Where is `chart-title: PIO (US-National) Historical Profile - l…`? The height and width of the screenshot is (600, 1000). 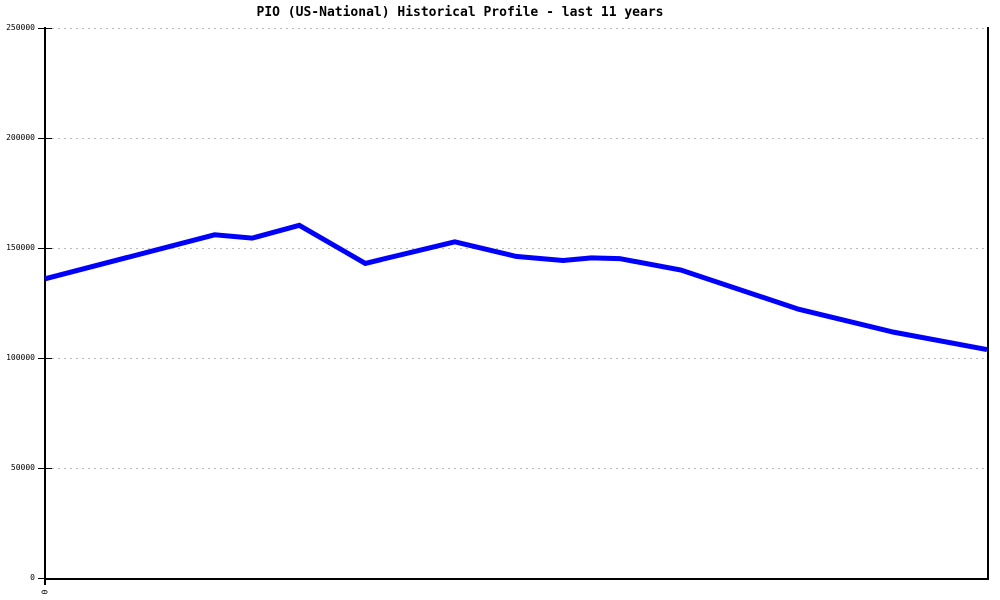 chart-title: PIO (US-National) Historical Profile - l… is located at coordinates (460, 12).